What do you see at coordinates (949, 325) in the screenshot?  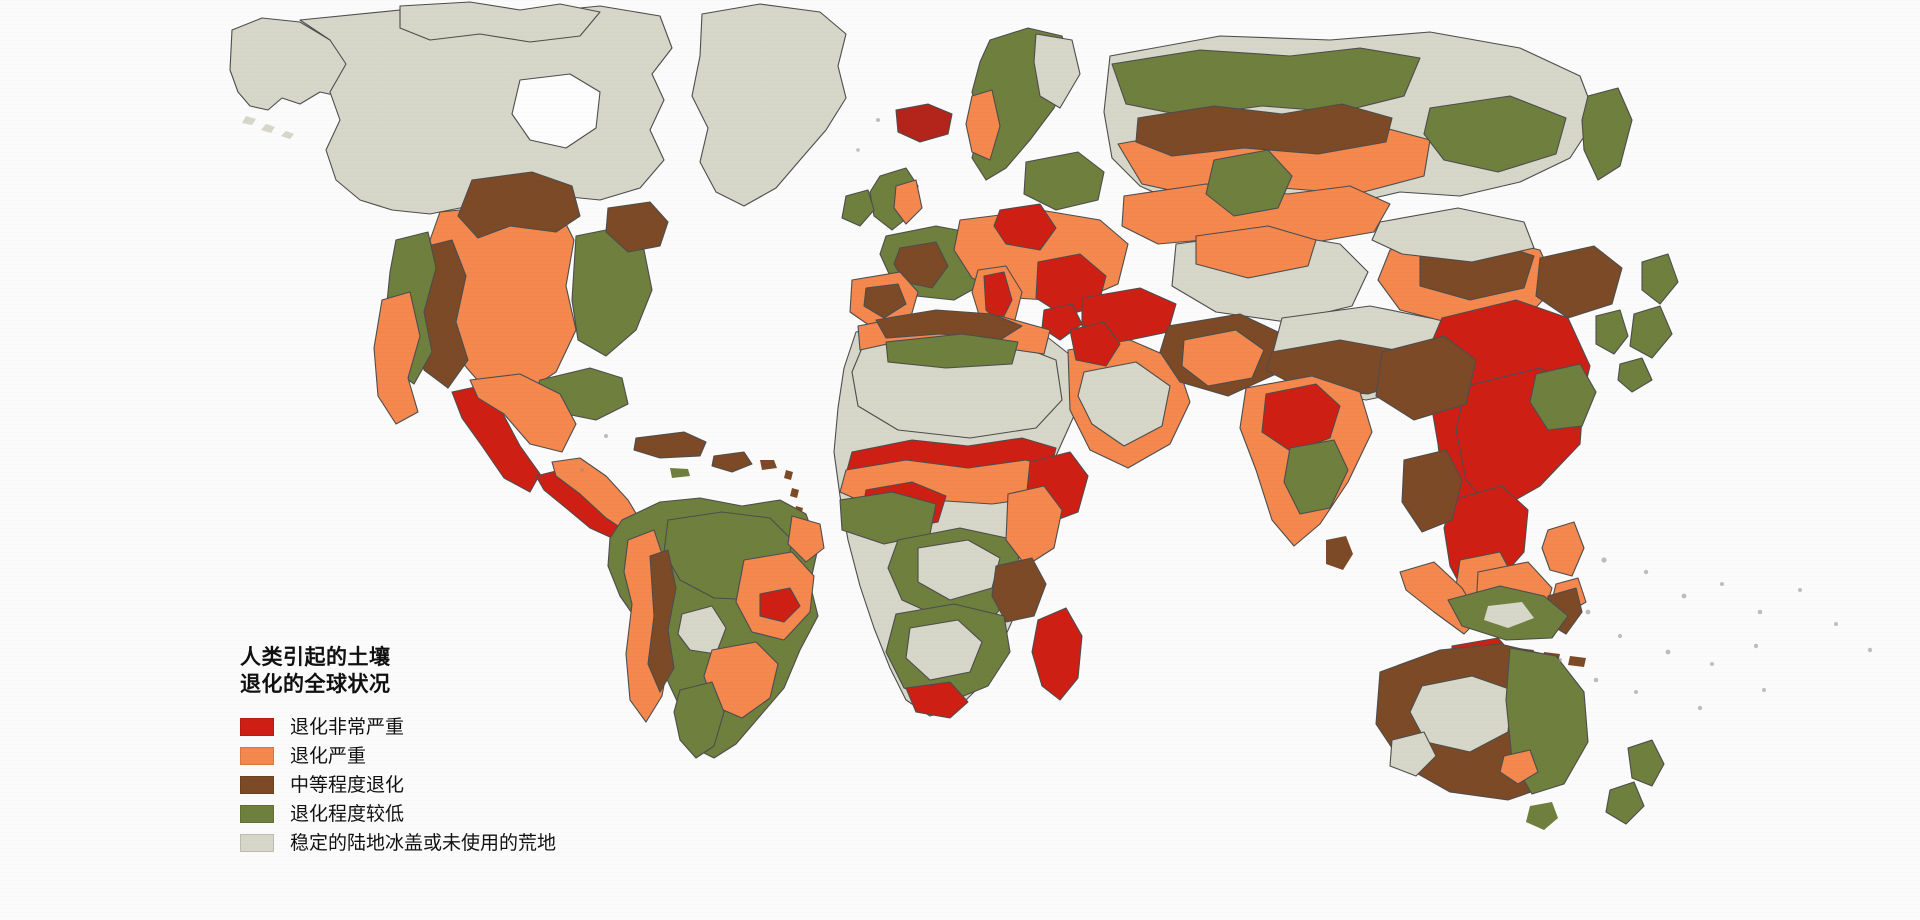 I see `zone-north-africa-moderate` at bounding box center [949, 325].